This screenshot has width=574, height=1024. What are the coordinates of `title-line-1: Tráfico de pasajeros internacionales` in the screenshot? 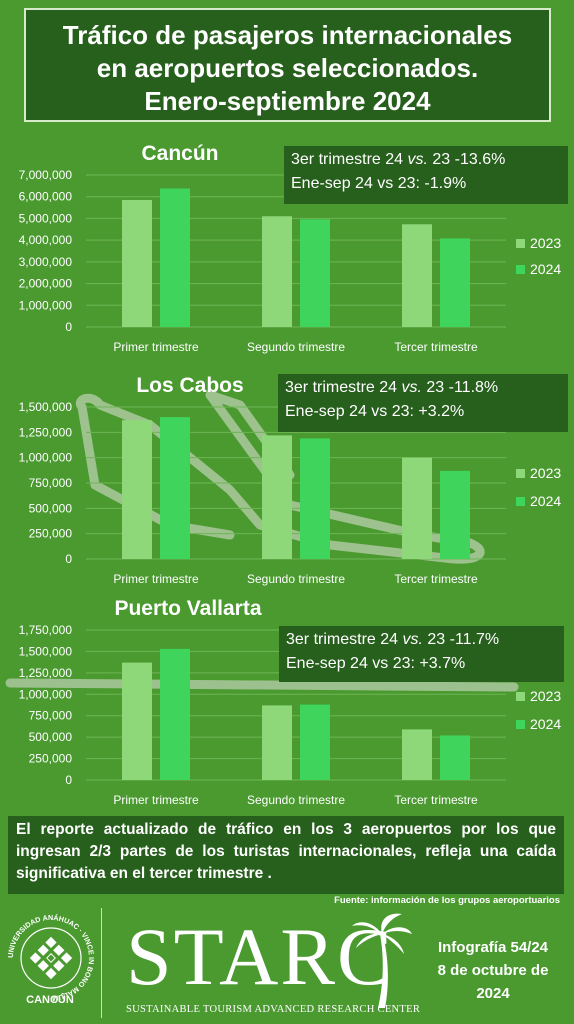 It's located at (287, 35).